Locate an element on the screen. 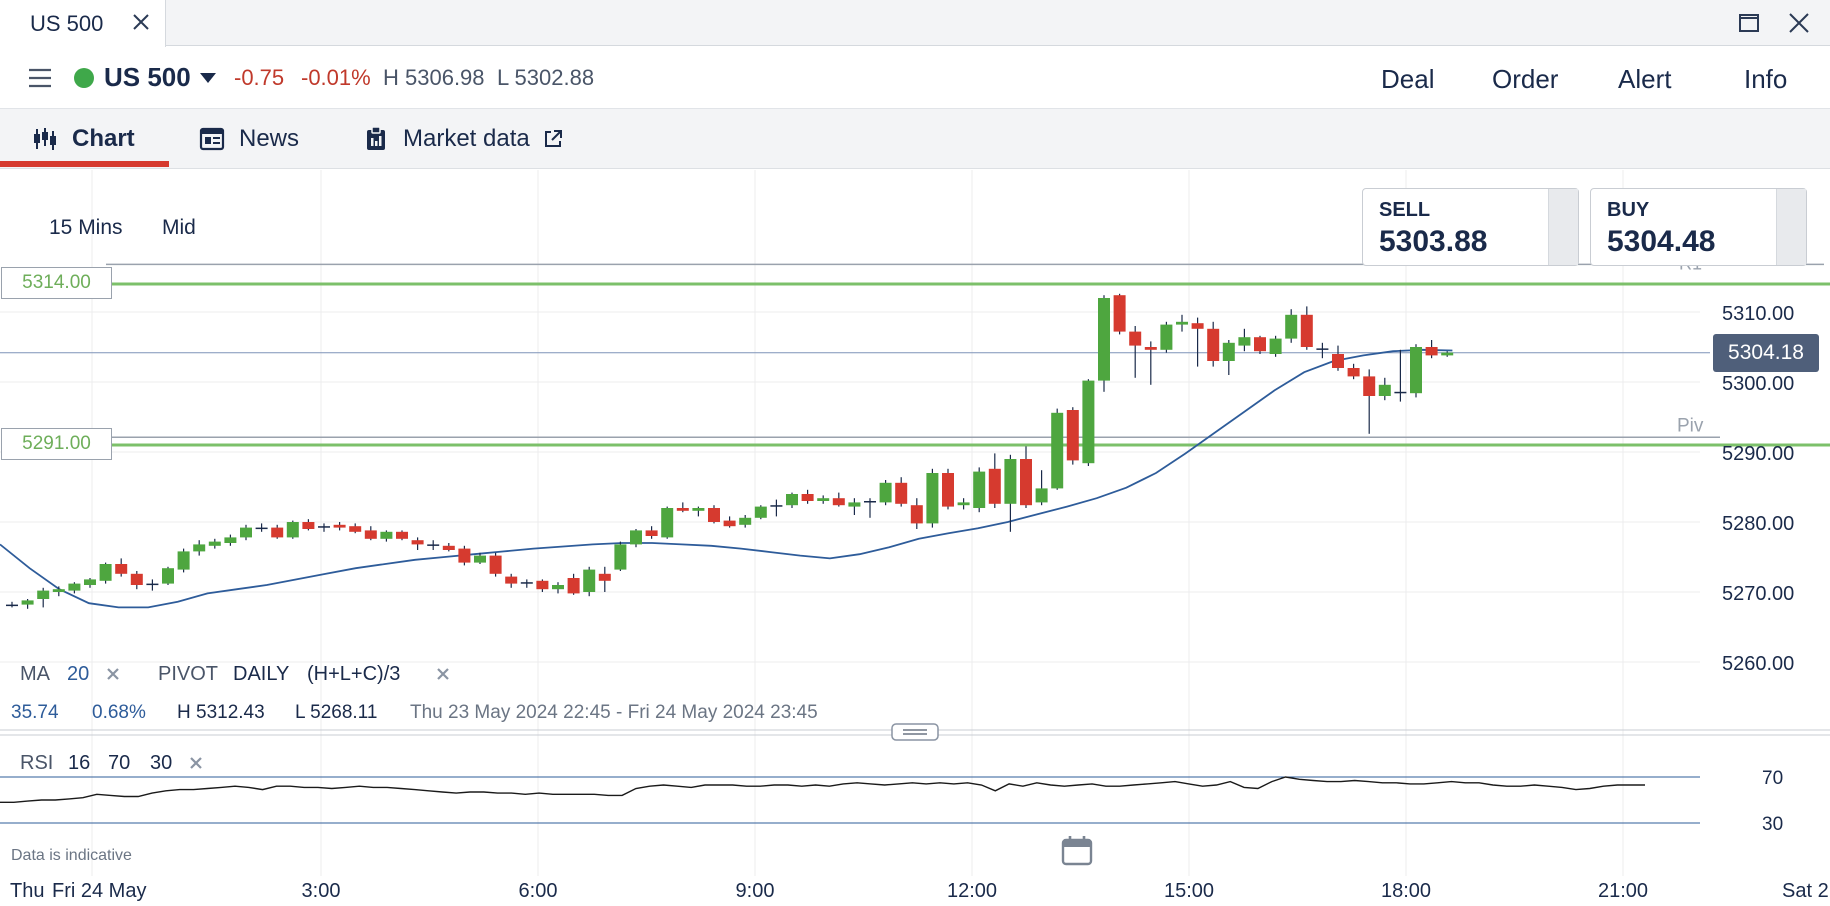 The image size is (1830, 906). pivot-formula: (H+L+C)/3 is located at coordinates (354, 674).